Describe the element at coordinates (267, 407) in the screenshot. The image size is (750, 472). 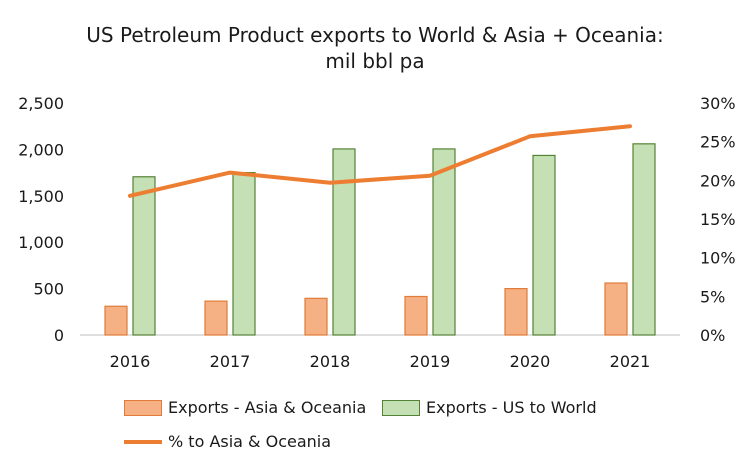
I see `legend-label-asia: Exports - Asia & Oceania` at that location.